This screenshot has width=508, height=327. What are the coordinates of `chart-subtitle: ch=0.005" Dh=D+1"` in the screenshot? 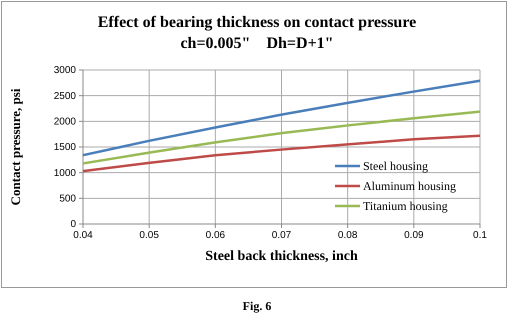 It's located at (257, 43).